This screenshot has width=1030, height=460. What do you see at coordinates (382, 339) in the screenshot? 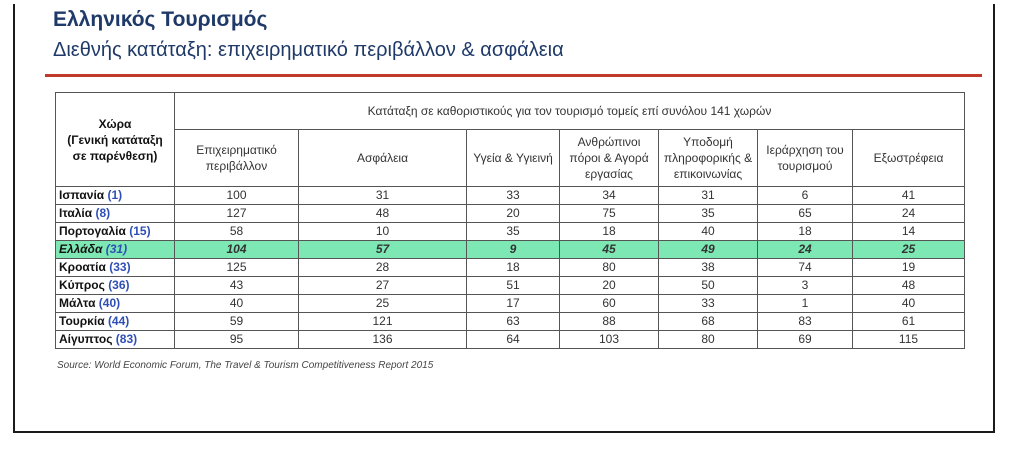
I see `rank-value-cell: 136` at bounding box center [382, 339].